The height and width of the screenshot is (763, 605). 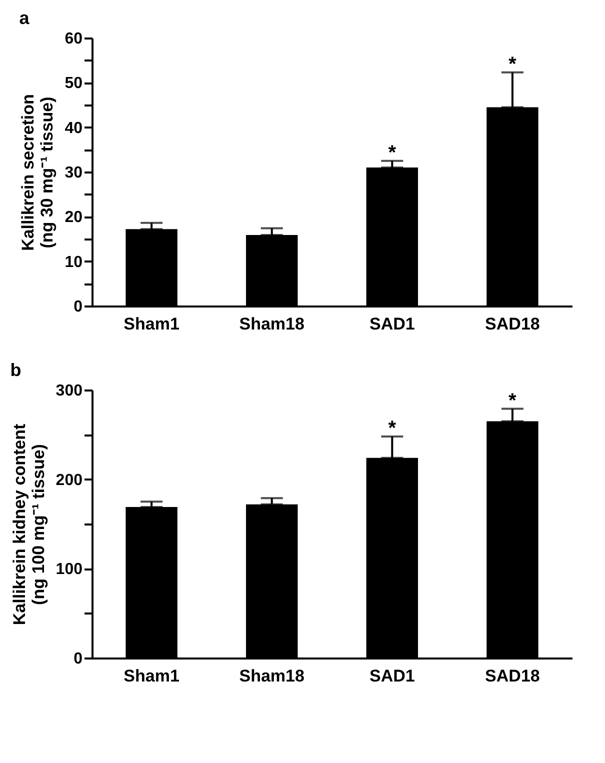 What do you see at coordinates (73, 173) in the screenshot?
I see `y-tick-label: 30` at bounding box center [73, 173].